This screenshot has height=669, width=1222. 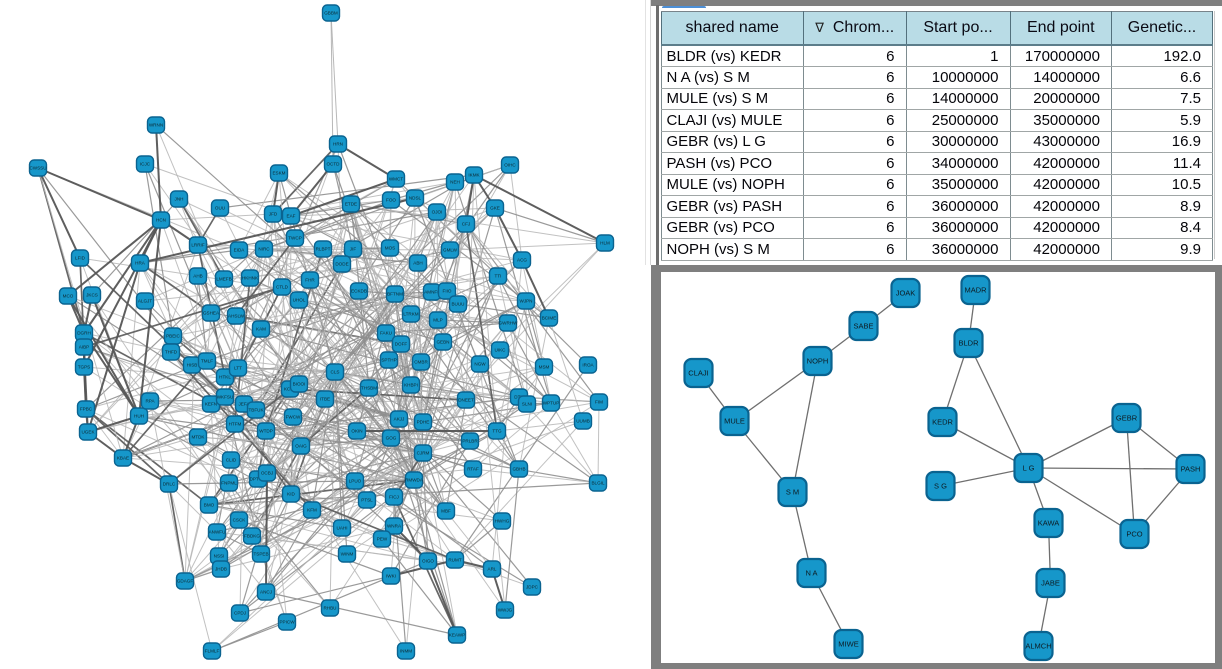 I want to click on svg-text: ALMCH, so click(x=1038, y=646).